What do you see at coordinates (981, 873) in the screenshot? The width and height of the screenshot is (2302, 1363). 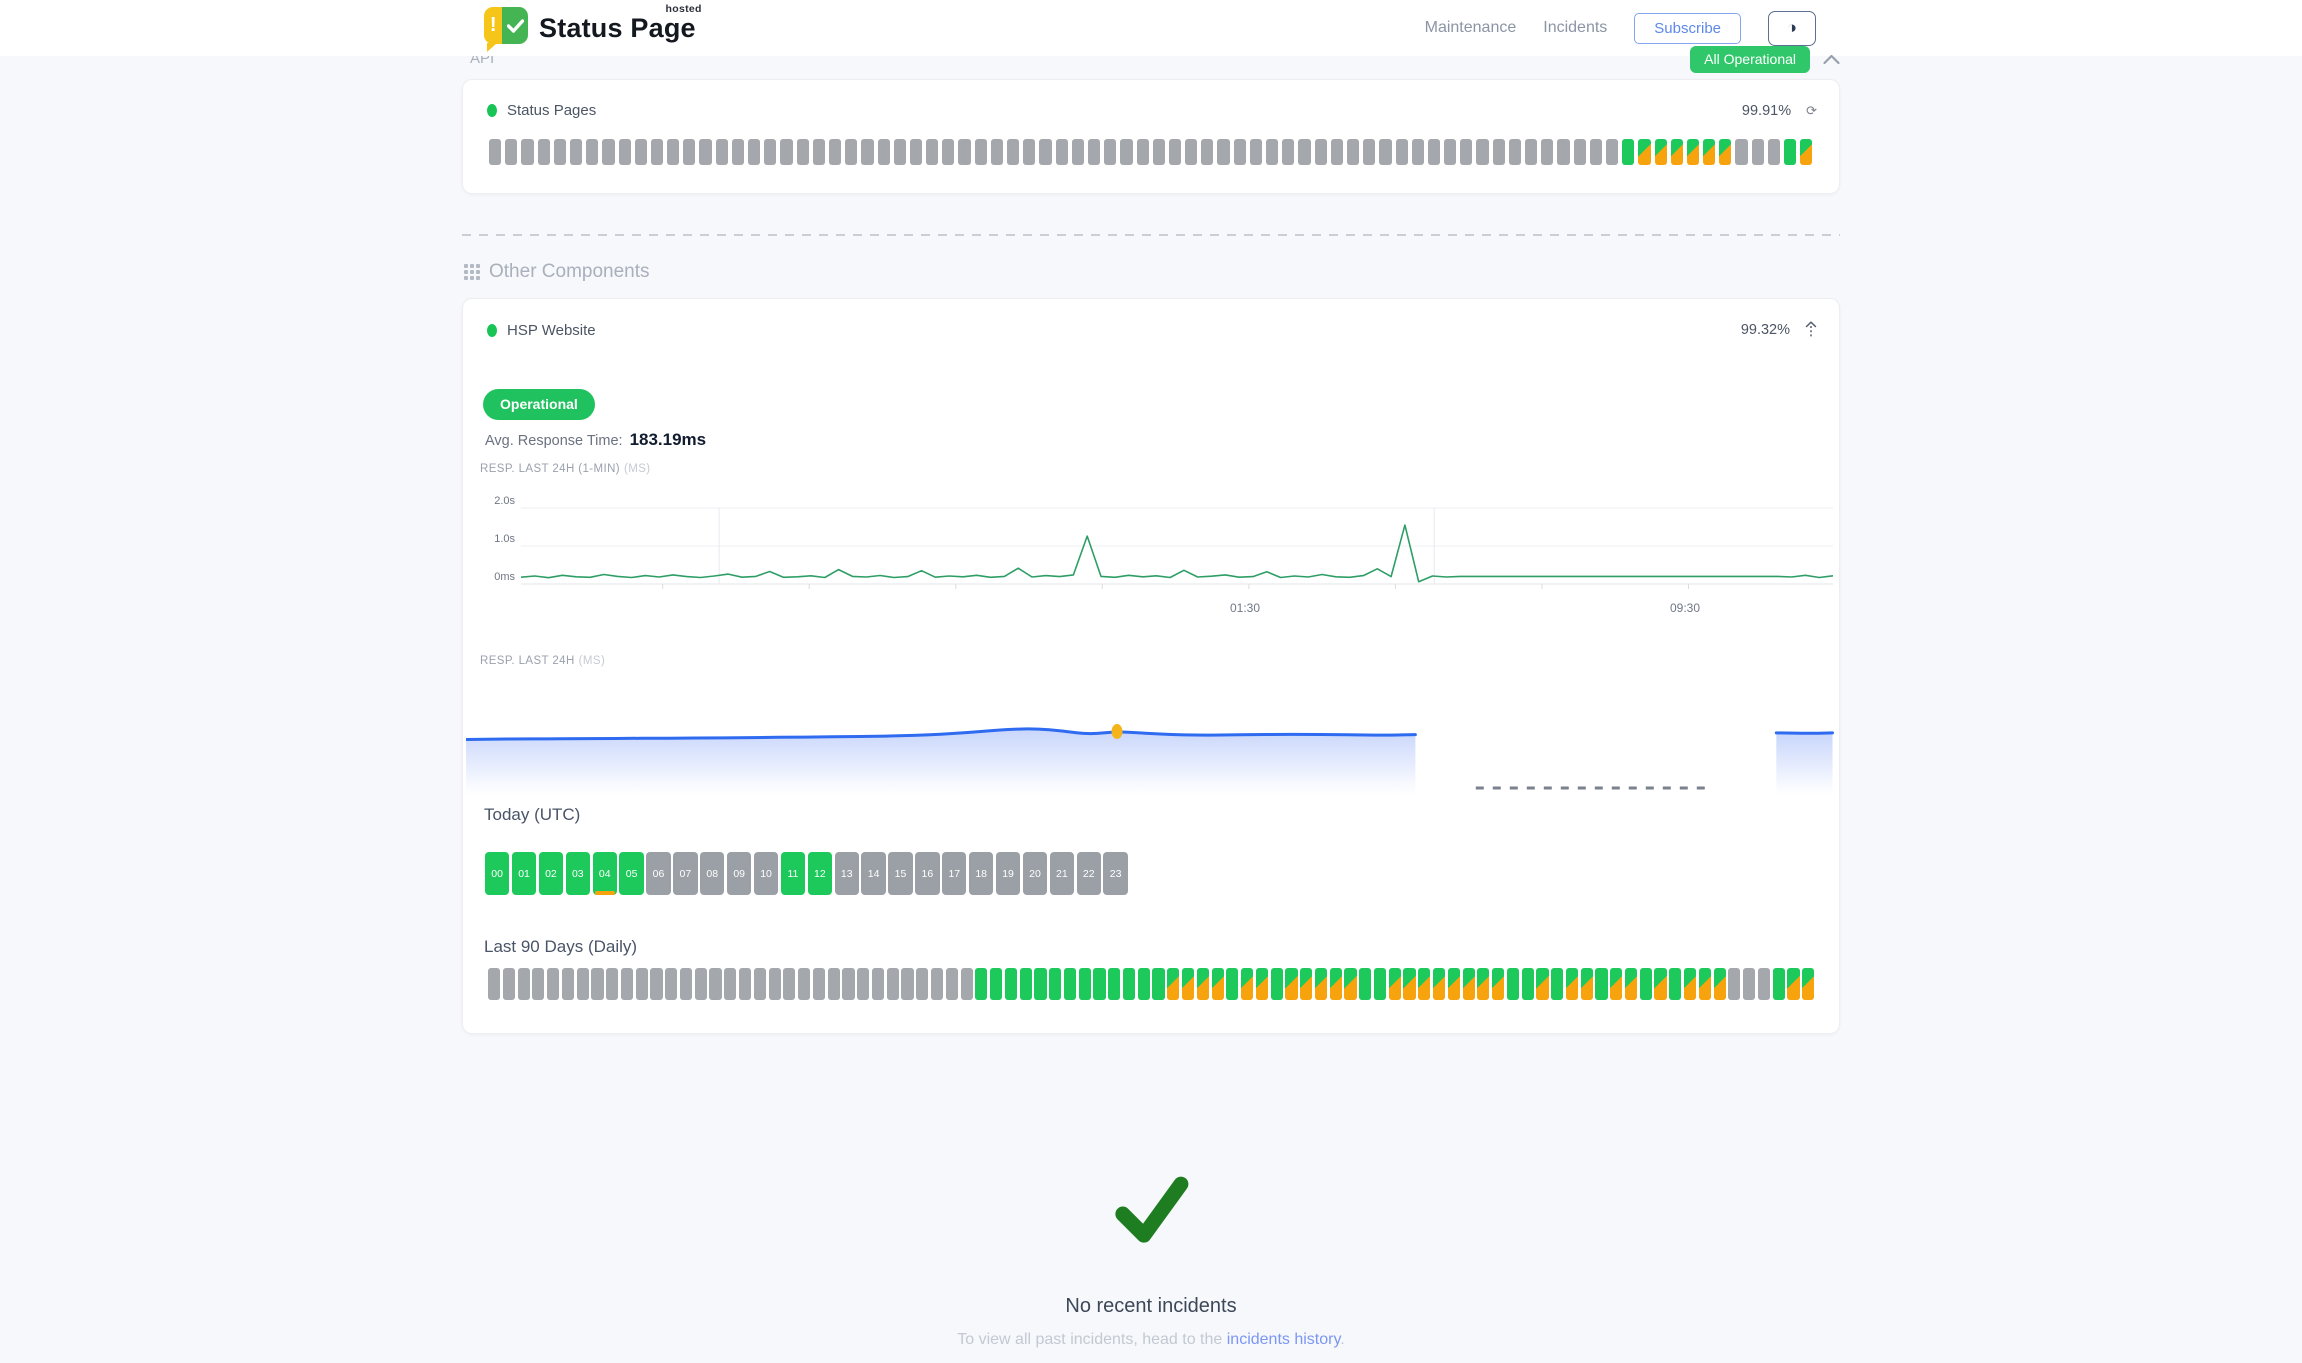 I see `hour-block: 18` at bounding box center [981, 873].